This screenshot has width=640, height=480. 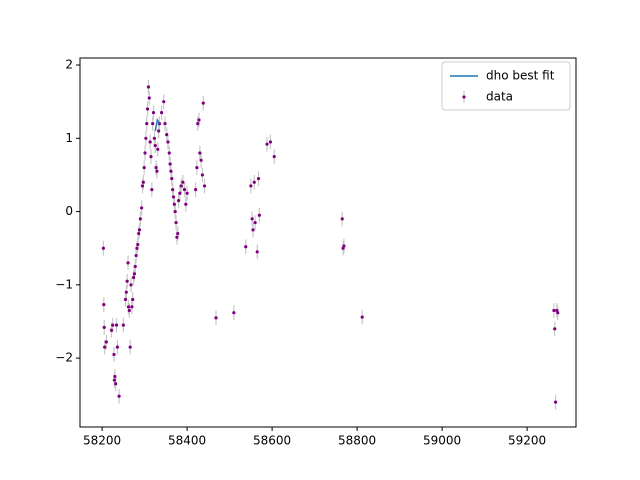 I want to click on x-tick-label: 58600, so click(x=272, y=441).